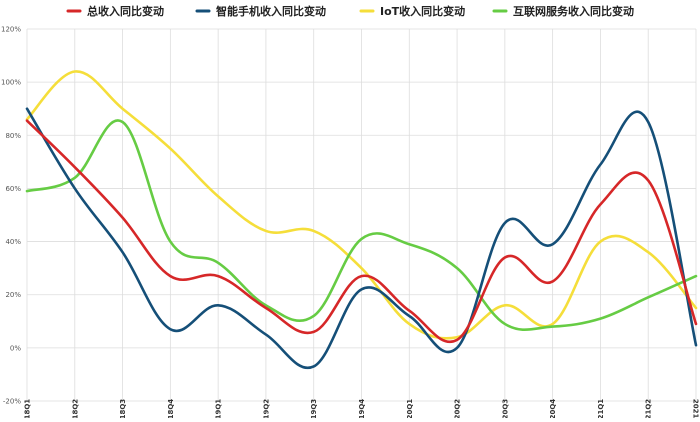 The width and height of the screenshot is (700, 422). Describe the element at coordinates (422, 11) in the screenshot. I see `legend-label-iot-revenue: IoT收入同比变动` at that location.